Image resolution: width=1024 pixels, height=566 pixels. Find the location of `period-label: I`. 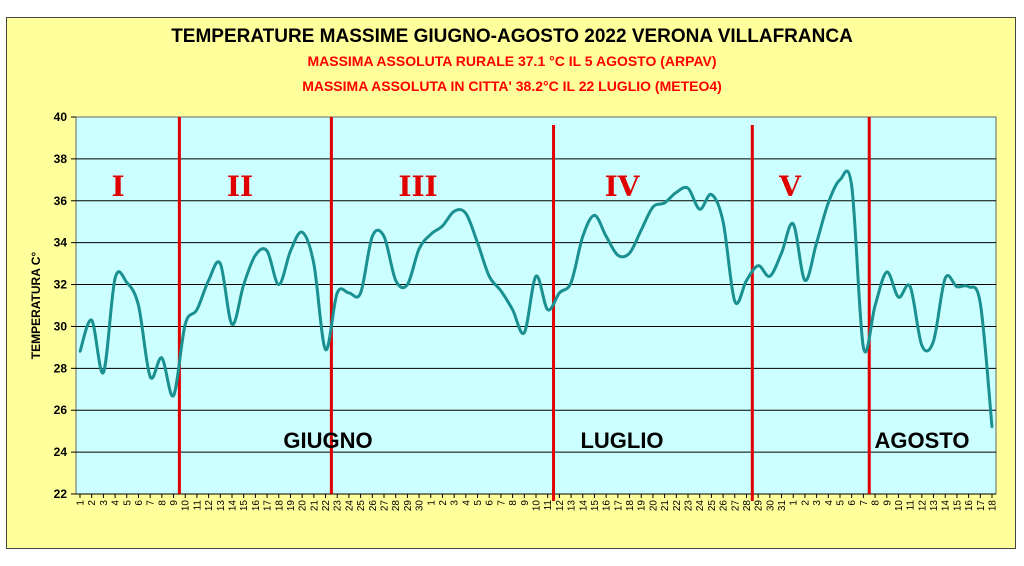

period-label: I is located at coordinates (117, 186).